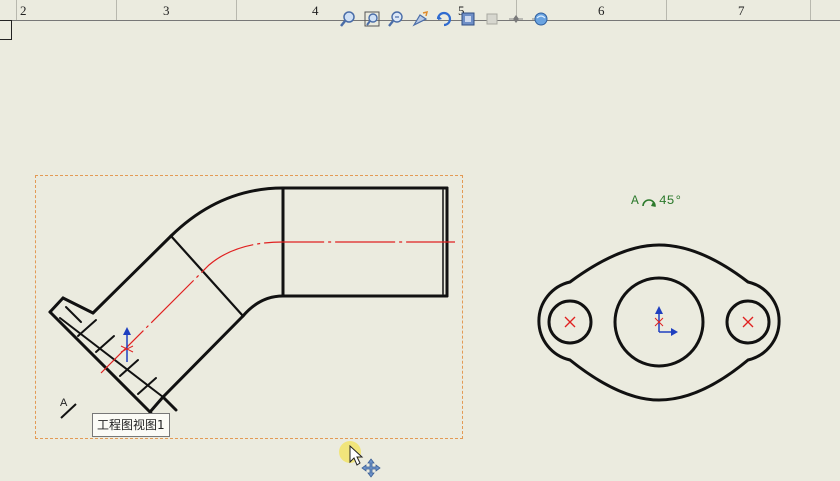  I want to click on pipe-centerline, so click(277, 307).